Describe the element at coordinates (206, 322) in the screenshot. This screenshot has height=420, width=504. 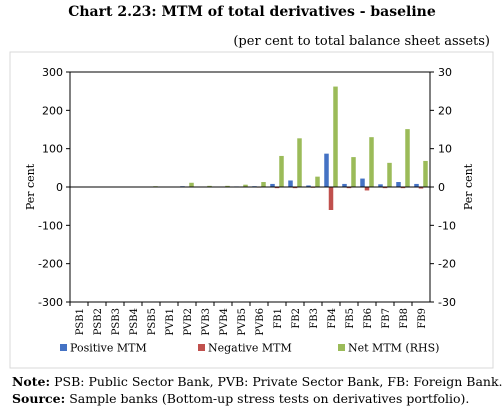
I see `category-label-pvb3: PVB3` at that location.